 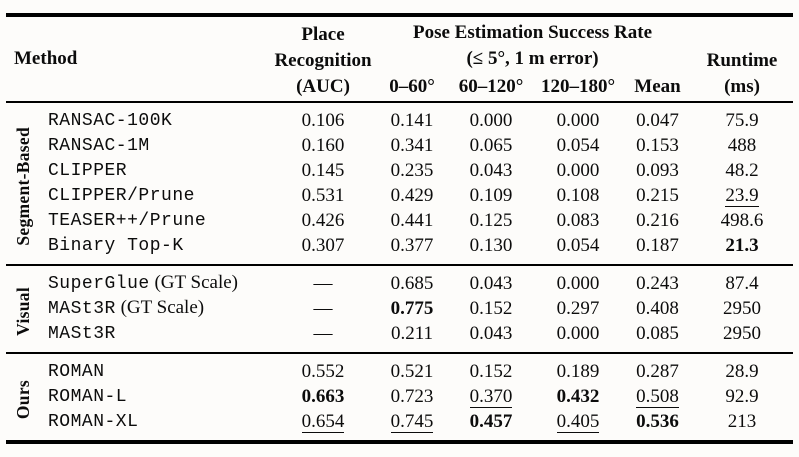 What do you see at coordinates (491, 308) in the screenshot?
I see `cell-value: 0.152` at bounding box center [491, 308].